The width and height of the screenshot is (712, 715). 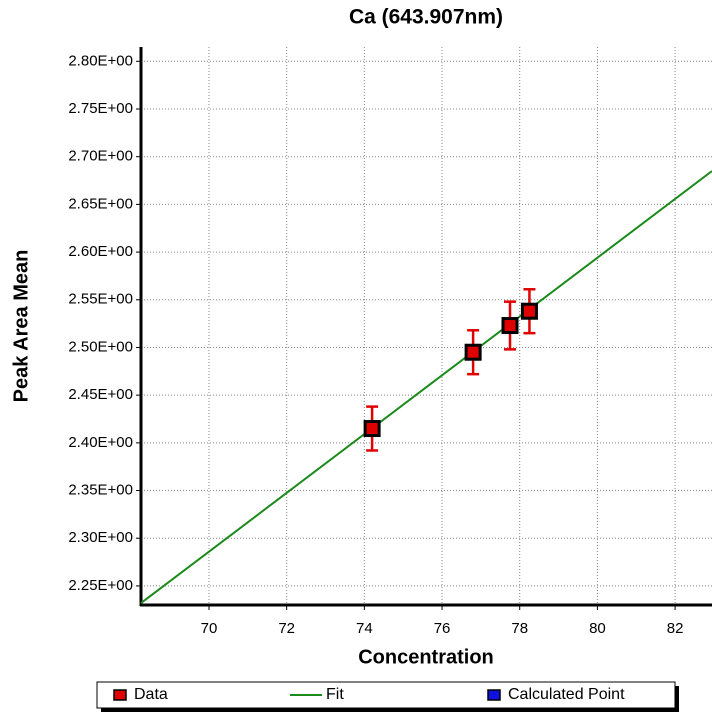 I want to click on x-tick-label: 74, so click(x=364, y=628).